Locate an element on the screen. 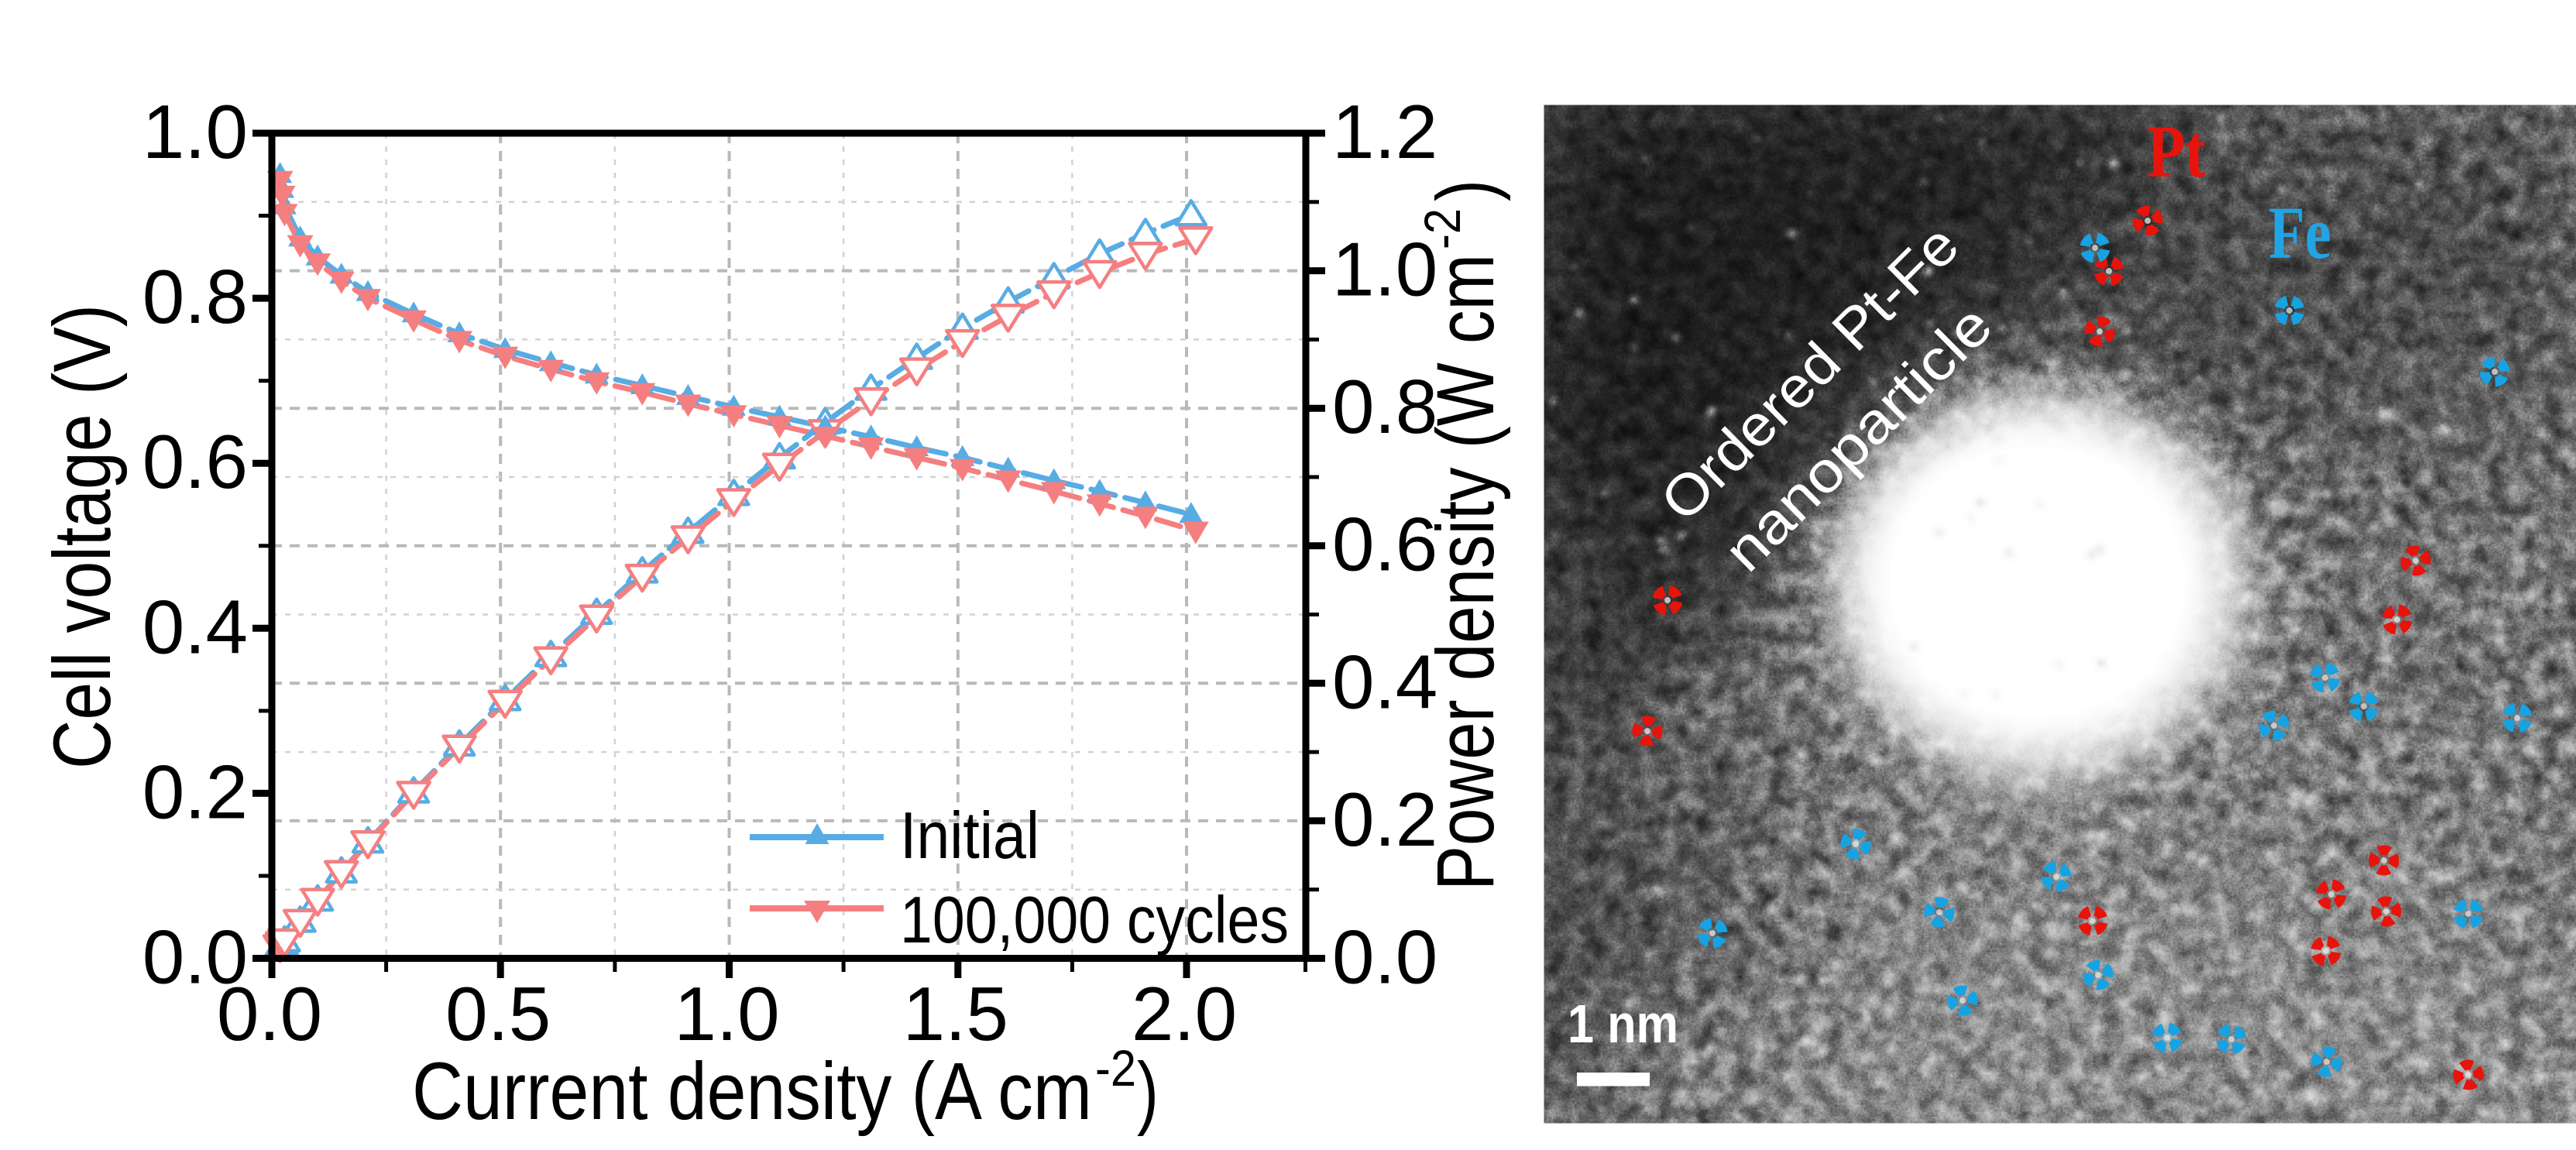  svg-text: 100,000 cycles is located at coordinates (1094, 920).